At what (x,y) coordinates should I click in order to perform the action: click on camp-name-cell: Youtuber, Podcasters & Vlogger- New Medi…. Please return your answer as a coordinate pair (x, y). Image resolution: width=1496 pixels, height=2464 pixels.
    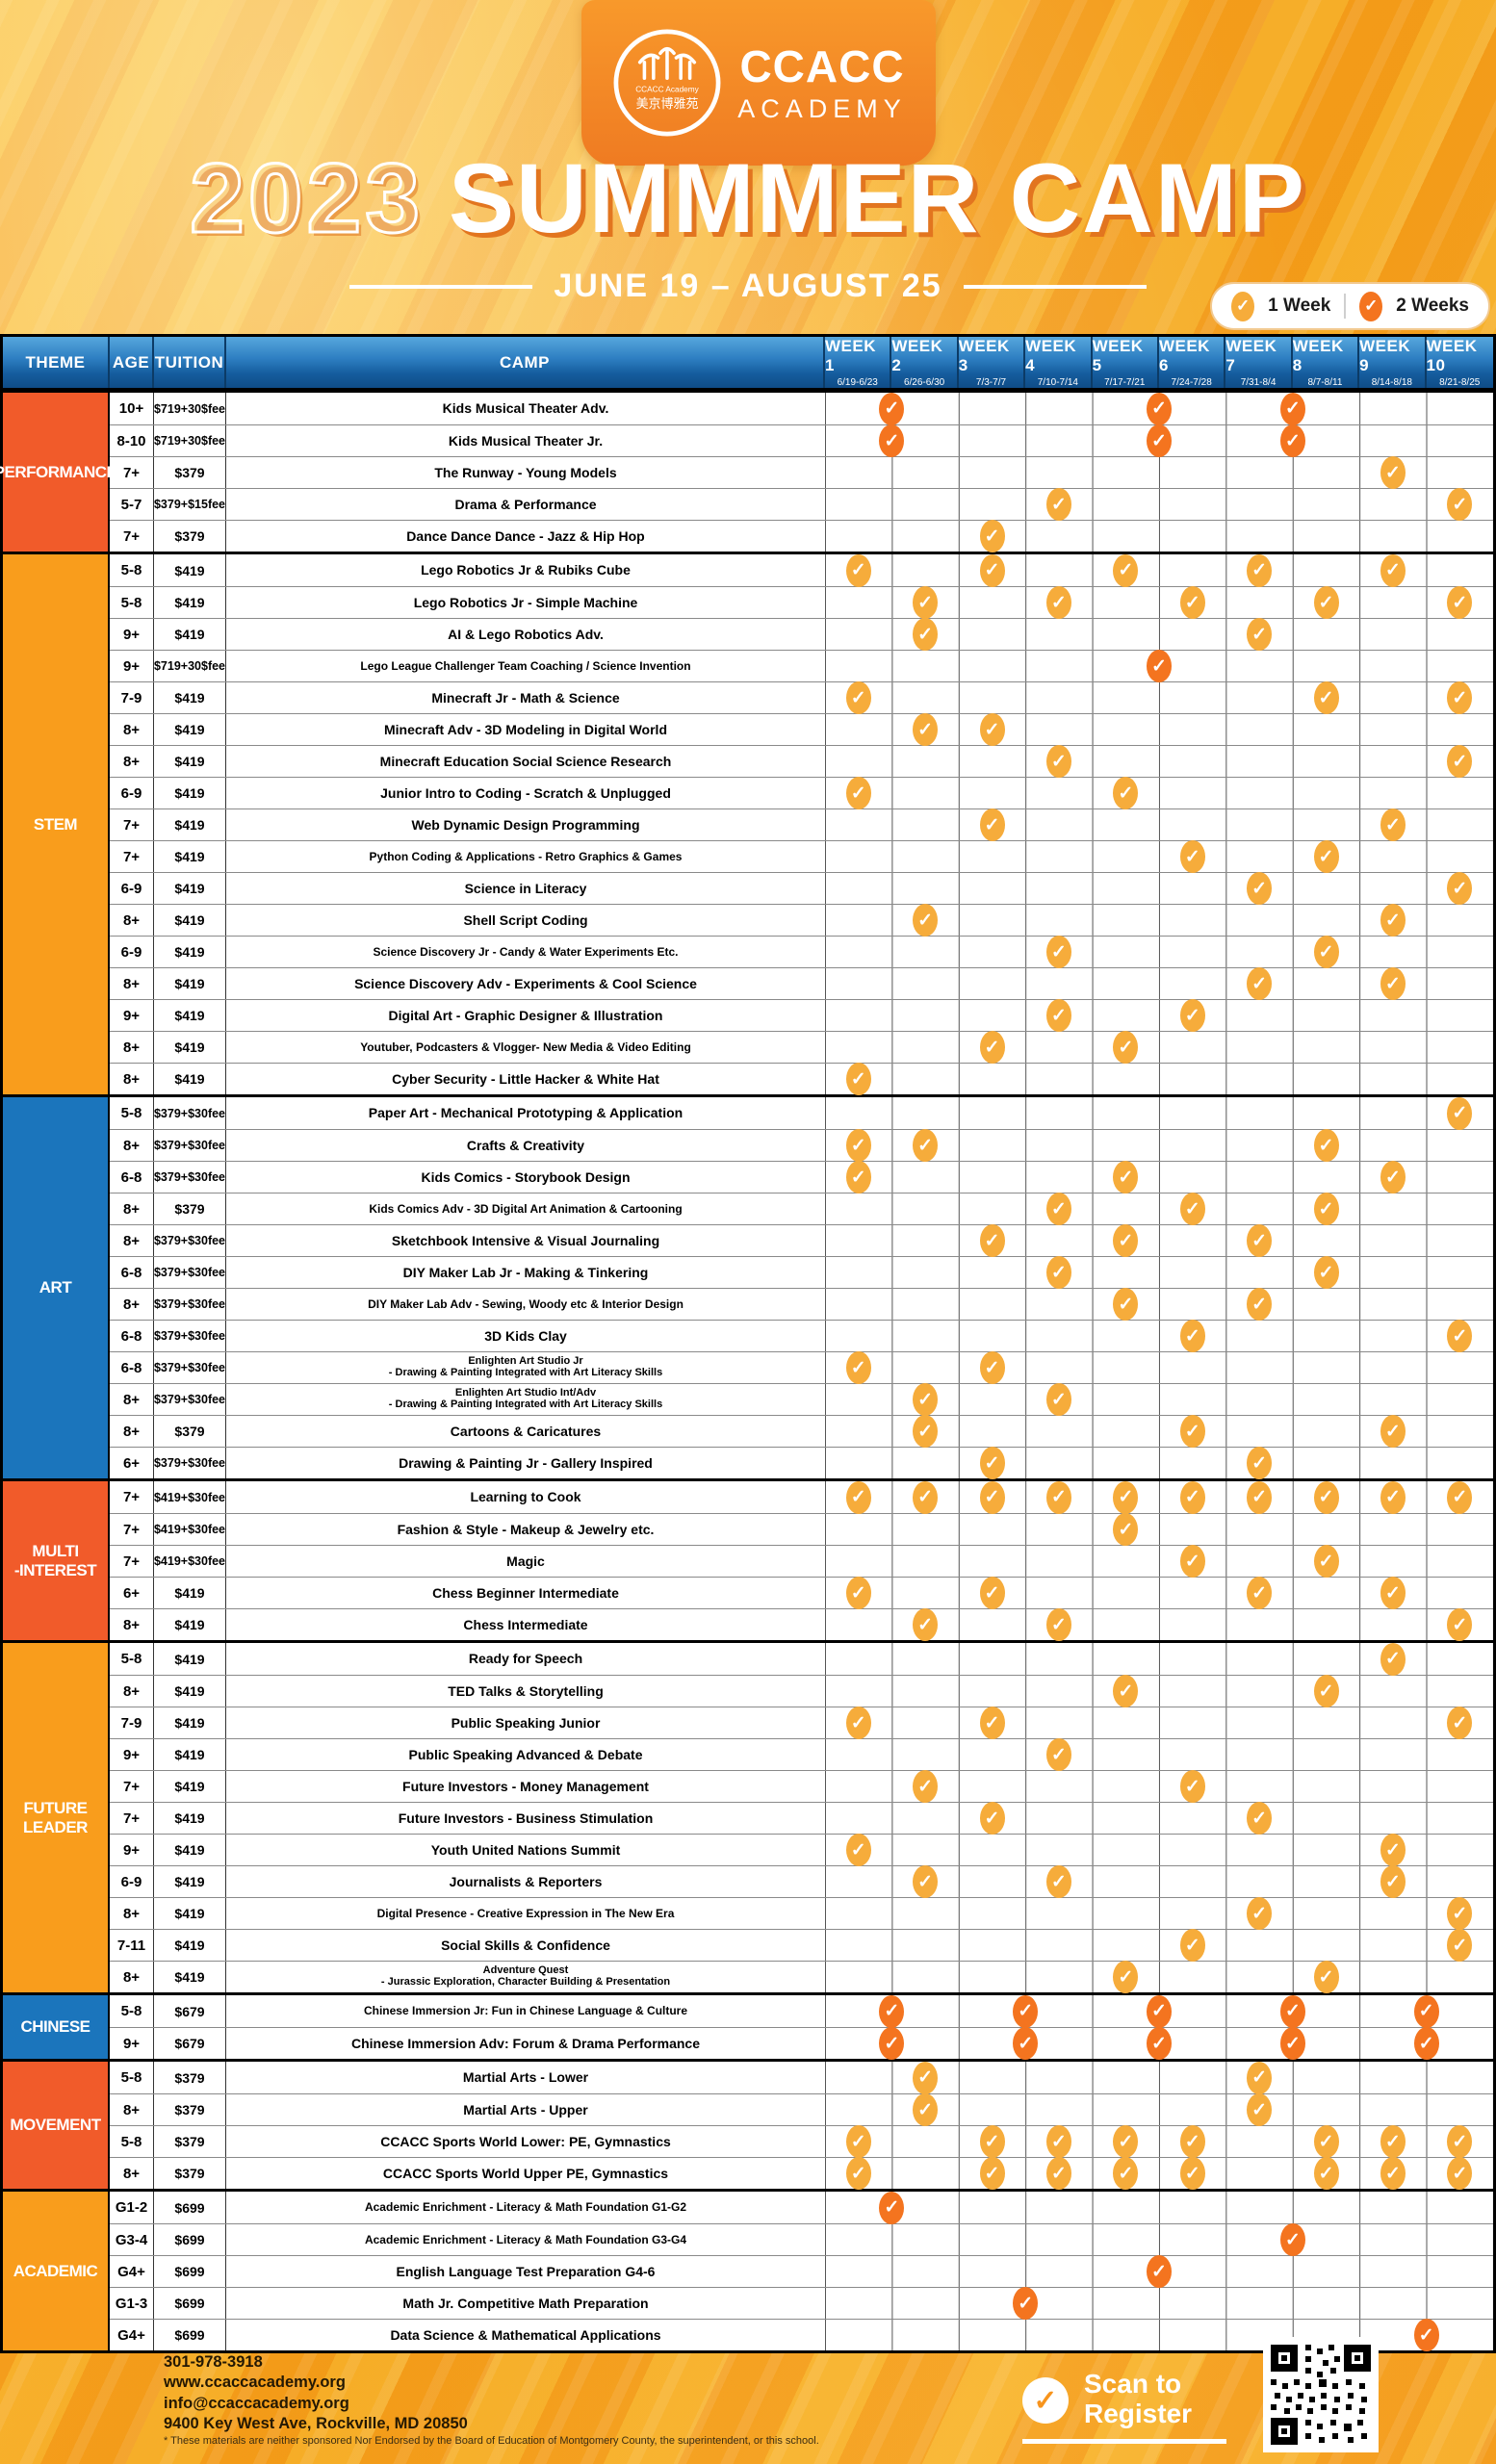
    Looking at the image, I should click on (525, 1047).